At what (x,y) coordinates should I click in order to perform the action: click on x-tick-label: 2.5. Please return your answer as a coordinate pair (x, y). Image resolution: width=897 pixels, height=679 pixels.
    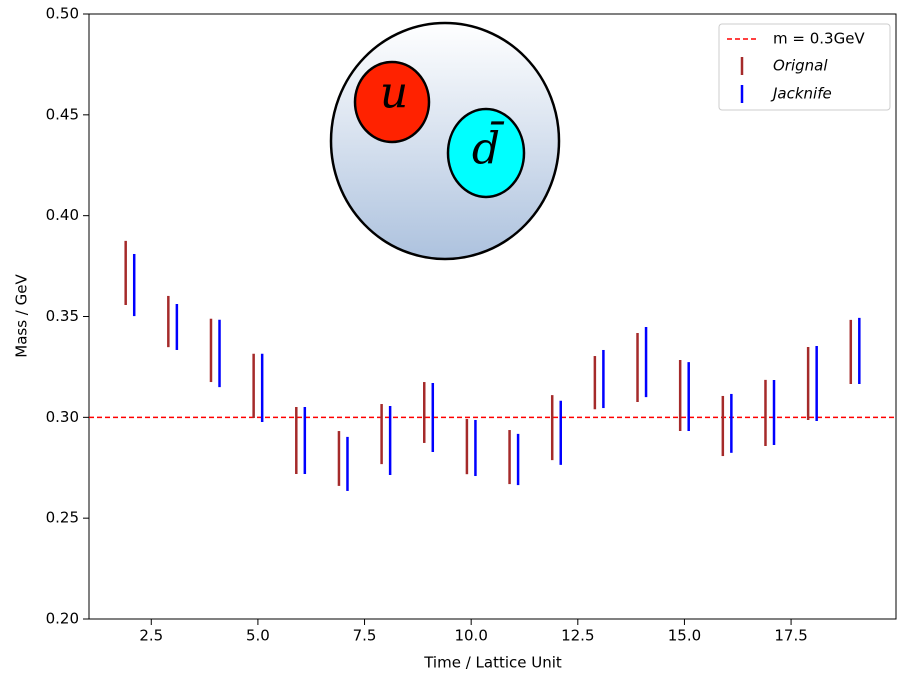
    Looking at the image, I should click on (151, 636).